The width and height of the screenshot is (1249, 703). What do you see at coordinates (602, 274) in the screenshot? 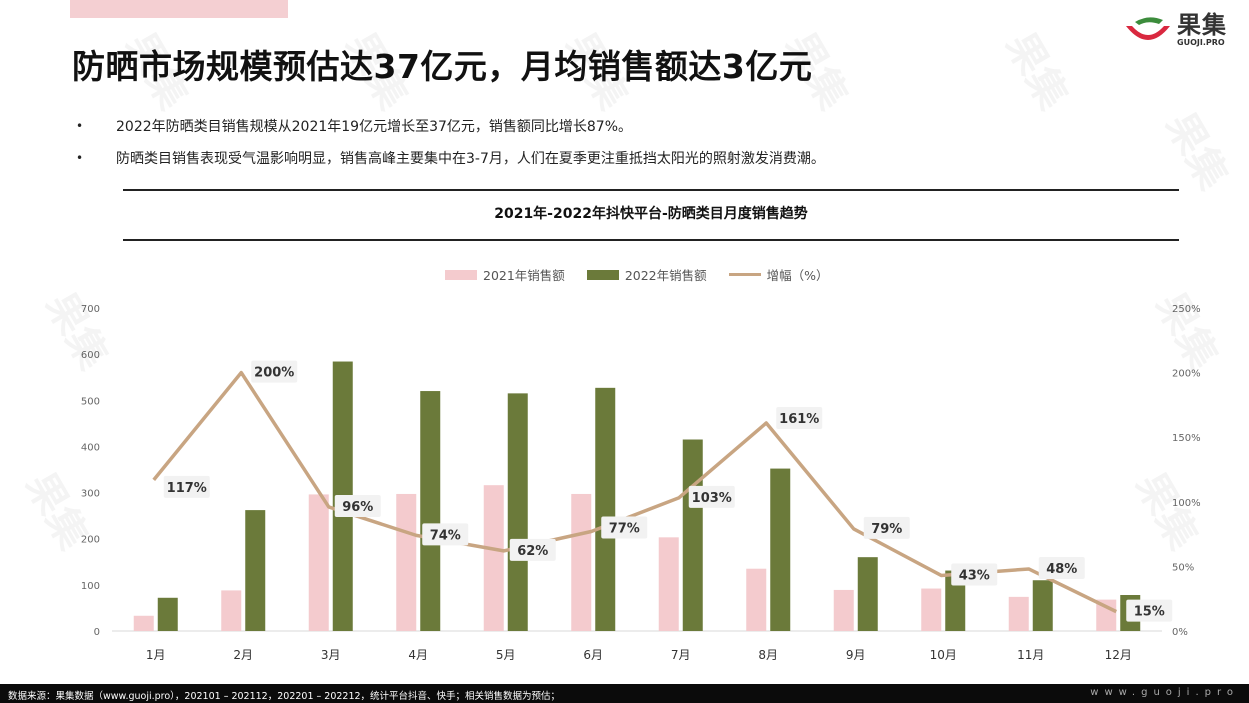
I see `legend-swatch-2022` at bounding box center [602, 274].